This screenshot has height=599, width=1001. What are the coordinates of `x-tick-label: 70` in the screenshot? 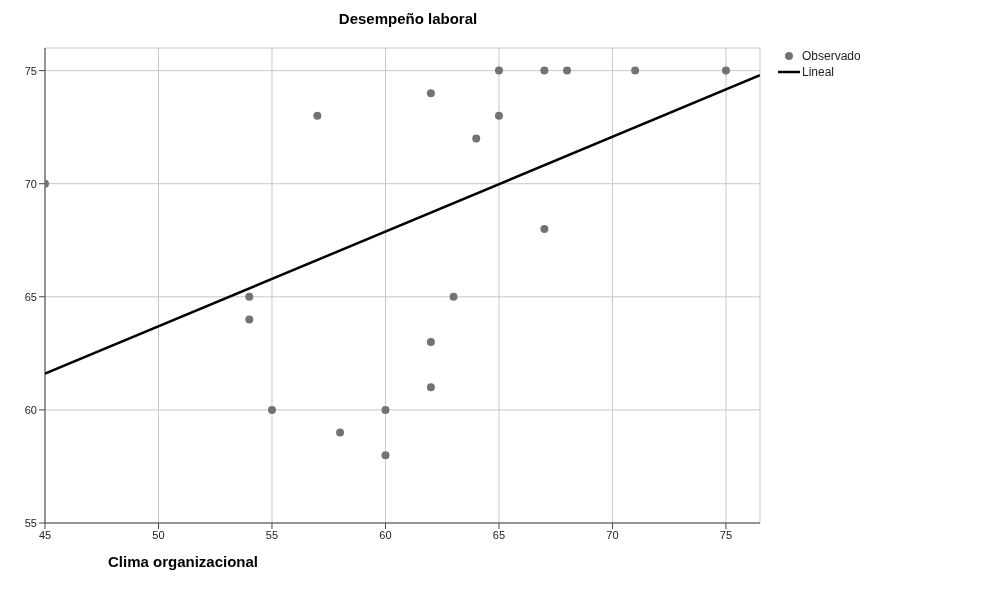 It's located at (612, 534).